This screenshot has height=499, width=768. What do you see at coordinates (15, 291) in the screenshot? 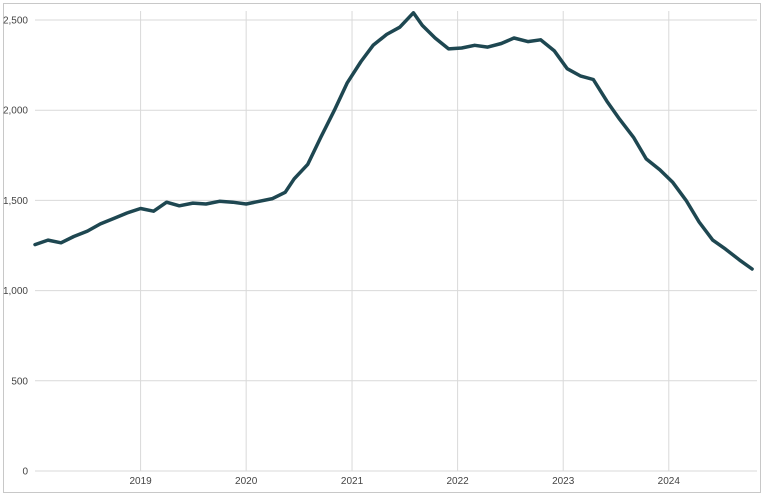
I see `y-tick-label: 1,000` at bounding box center [15, 291].